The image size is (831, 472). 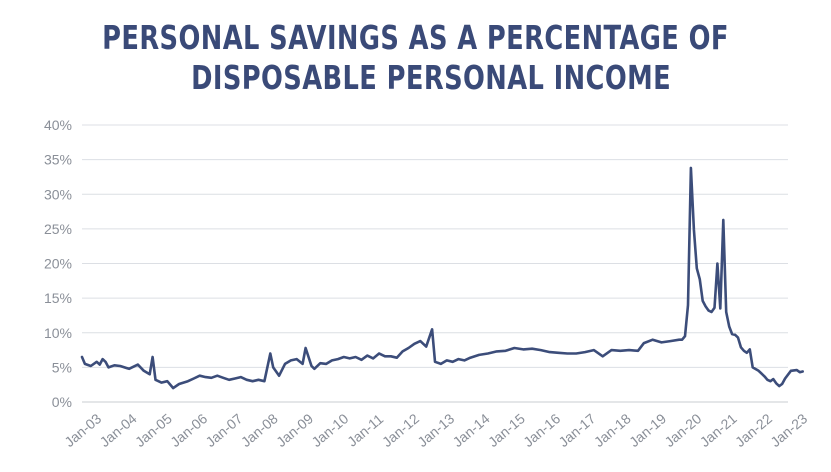 What do you see at coordinates (62, 402) in the screenshot?
I see `y-tick-label: 0%` at bounding box center [62, 402].